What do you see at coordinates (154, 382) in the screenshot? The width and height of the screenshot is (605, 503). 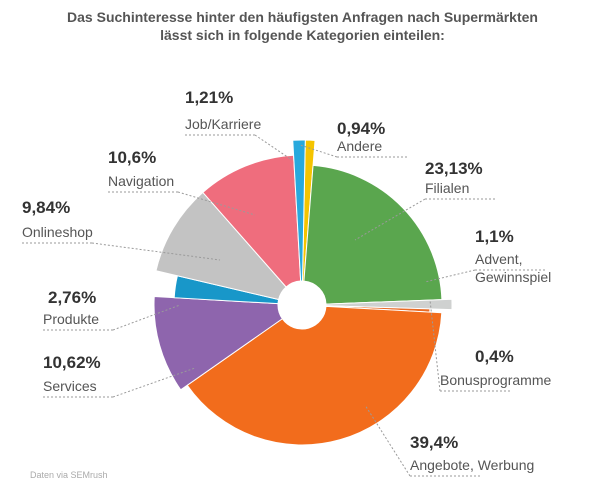 I see `leader-line-services` at bounding box center [154, 382].